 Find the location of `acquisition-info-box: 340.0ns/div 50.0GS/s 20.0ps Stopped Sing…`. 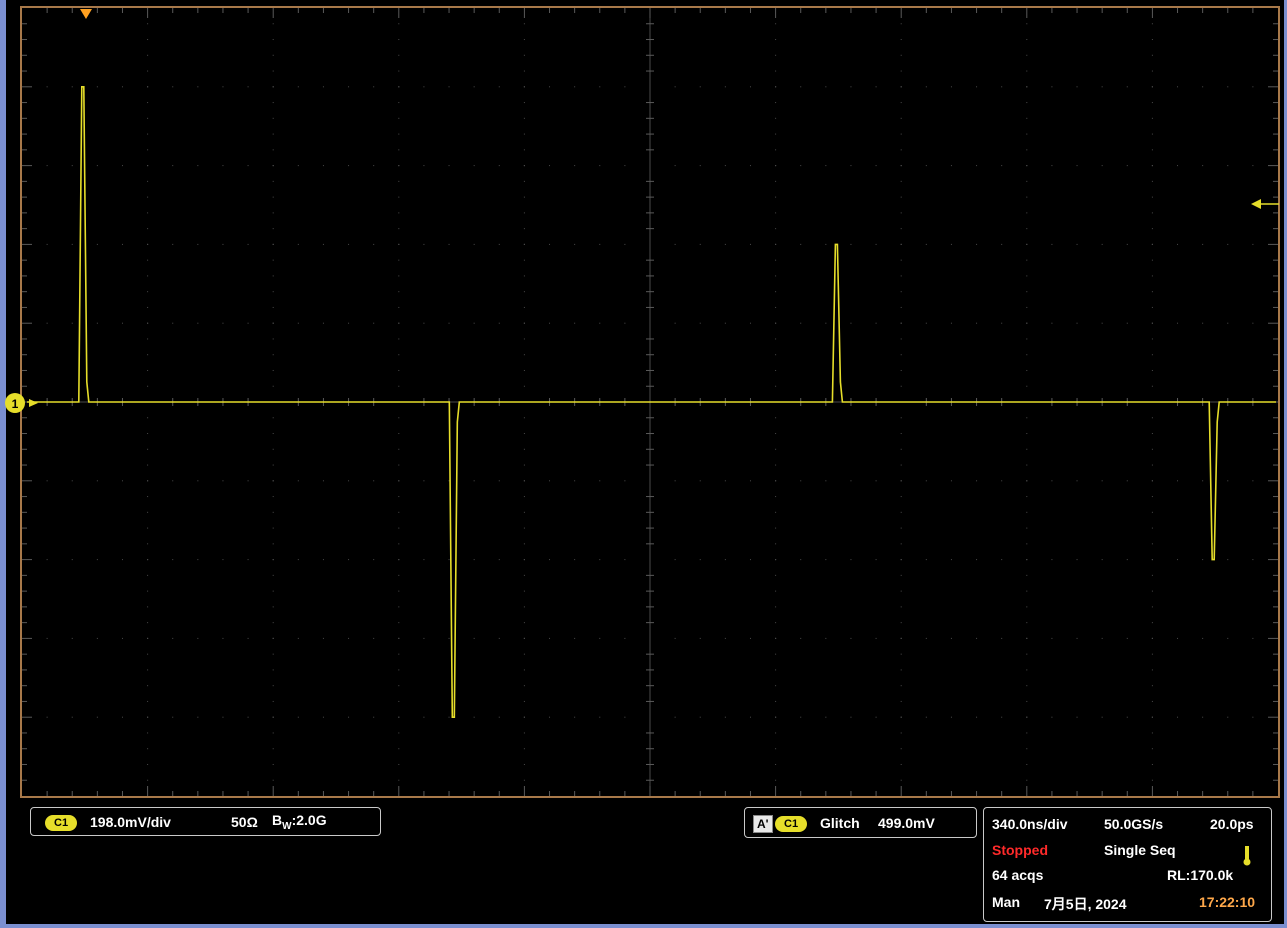

acquisition-info-box: 340.0ns/div 50.0GS/s 20.0ps Stopped Sing… is located at coordinates (1127, 864).